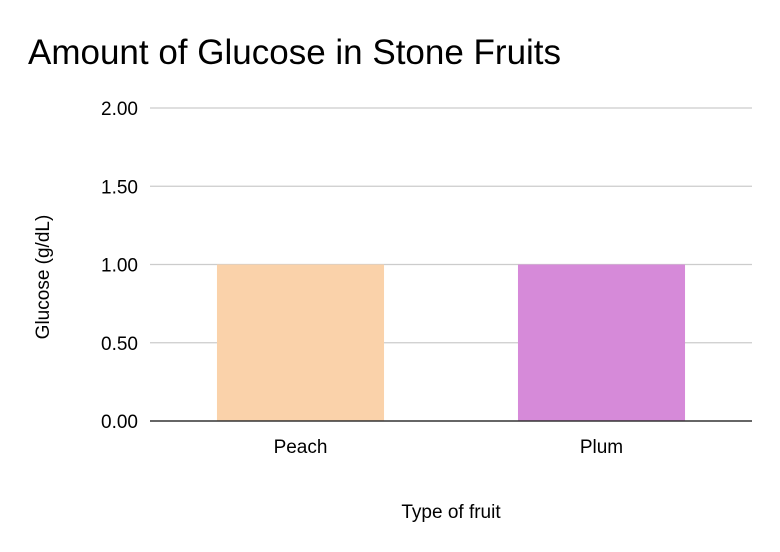  I want to click on y-tick-label: 0.50, so click(119, 344).